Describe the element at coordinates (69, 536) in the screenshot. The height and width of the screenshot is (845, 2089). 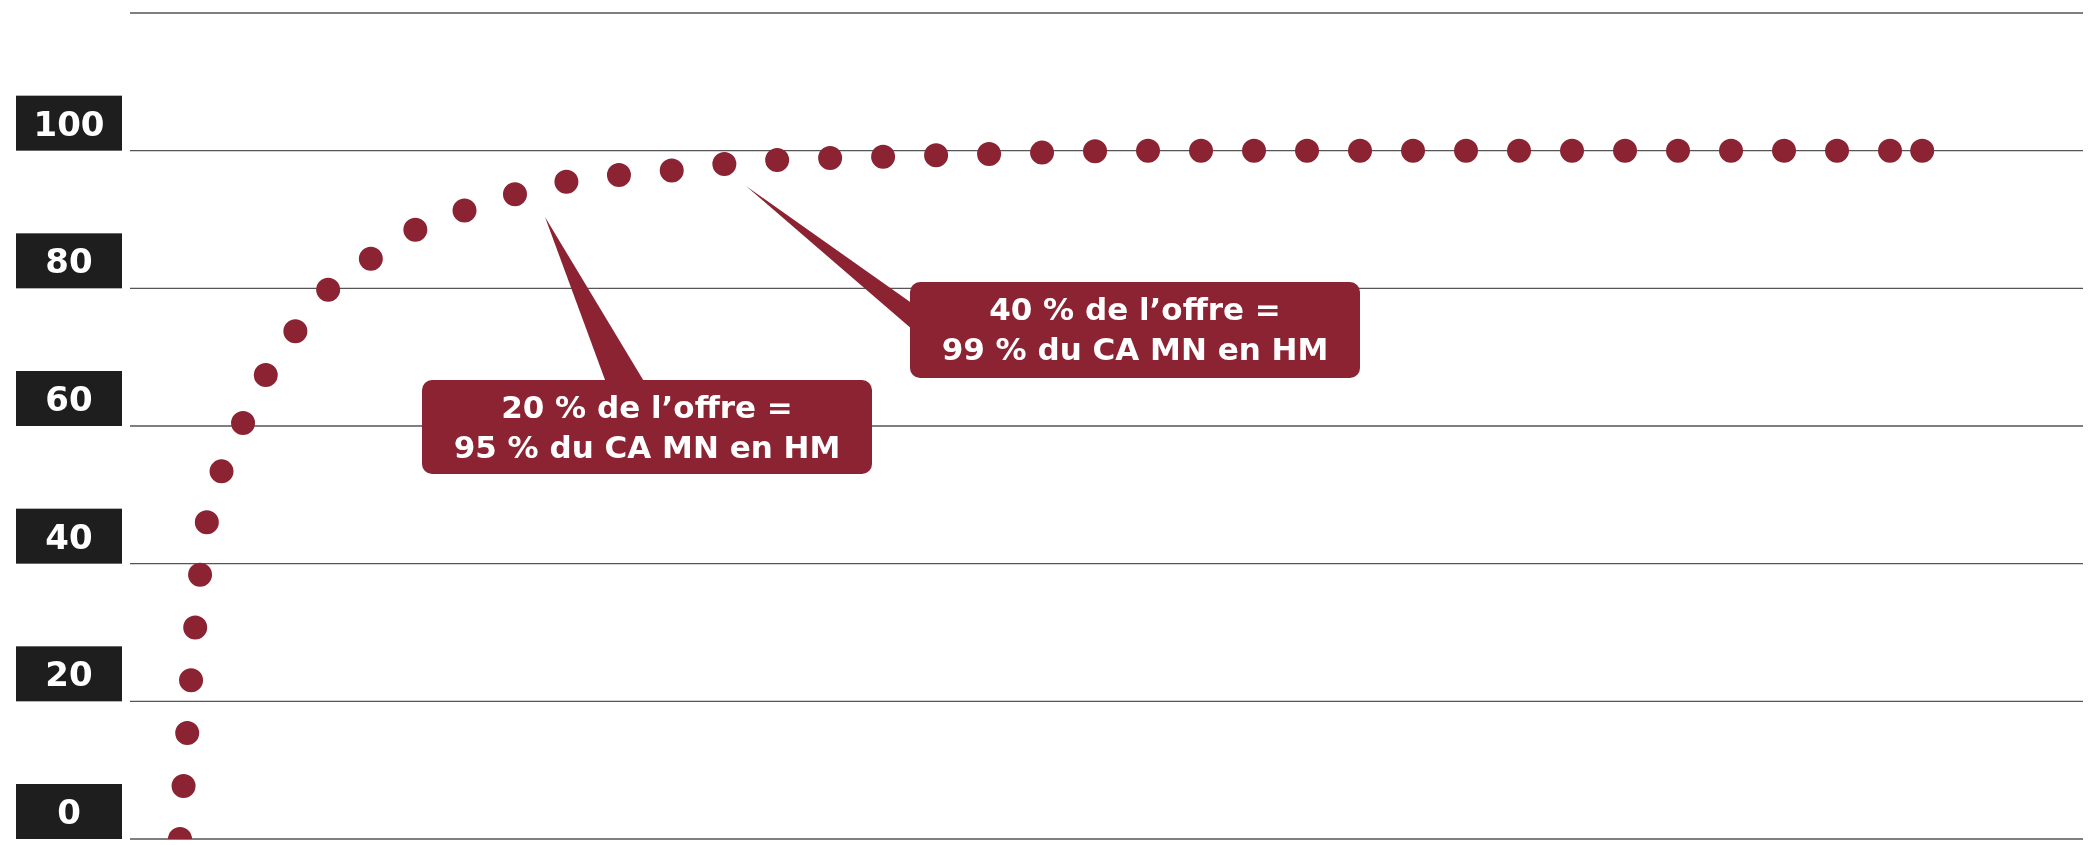
I see `y-tick-label: 40` at that location.